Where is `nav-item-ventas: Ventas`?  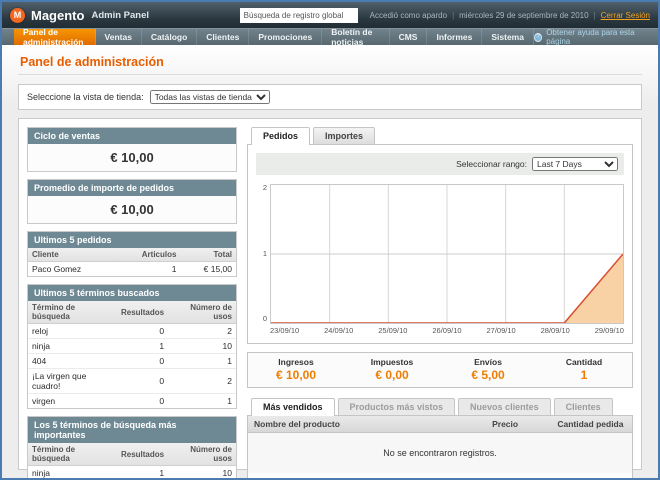
nav-item-ventas: Ventas is located at coordinates (119, 37).